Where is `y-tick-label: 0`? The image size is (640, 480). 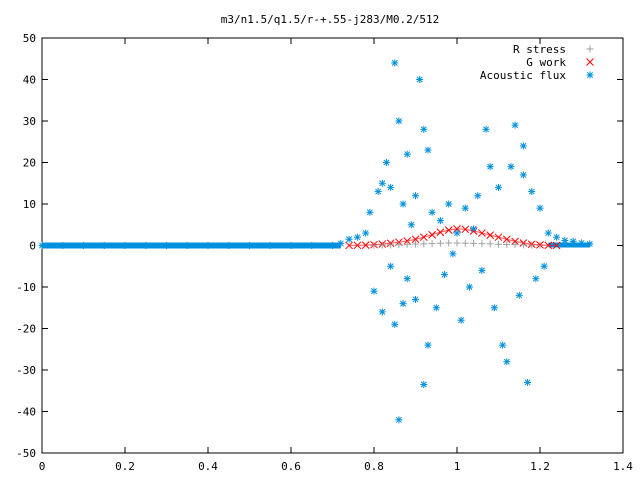
y-tick-label: 0 is located at coordinates (32, 246).